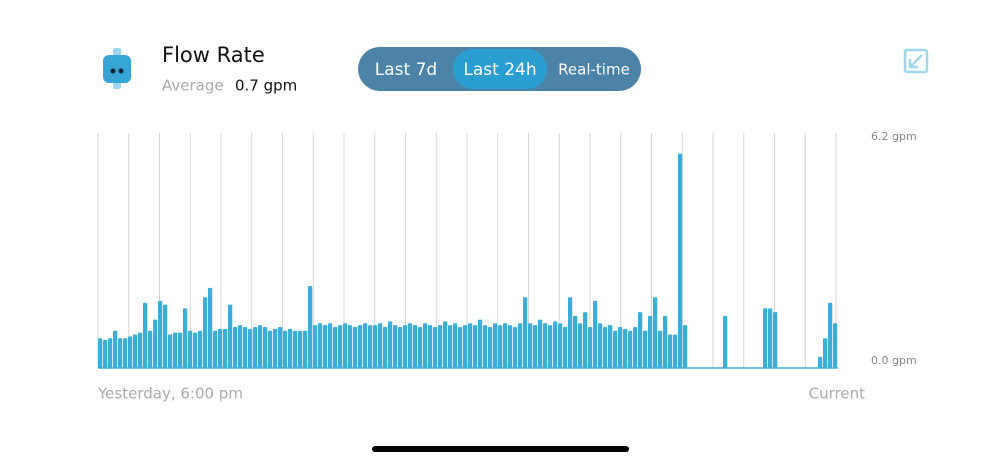  I want to click on tab-active-bg, so click(500, 69).